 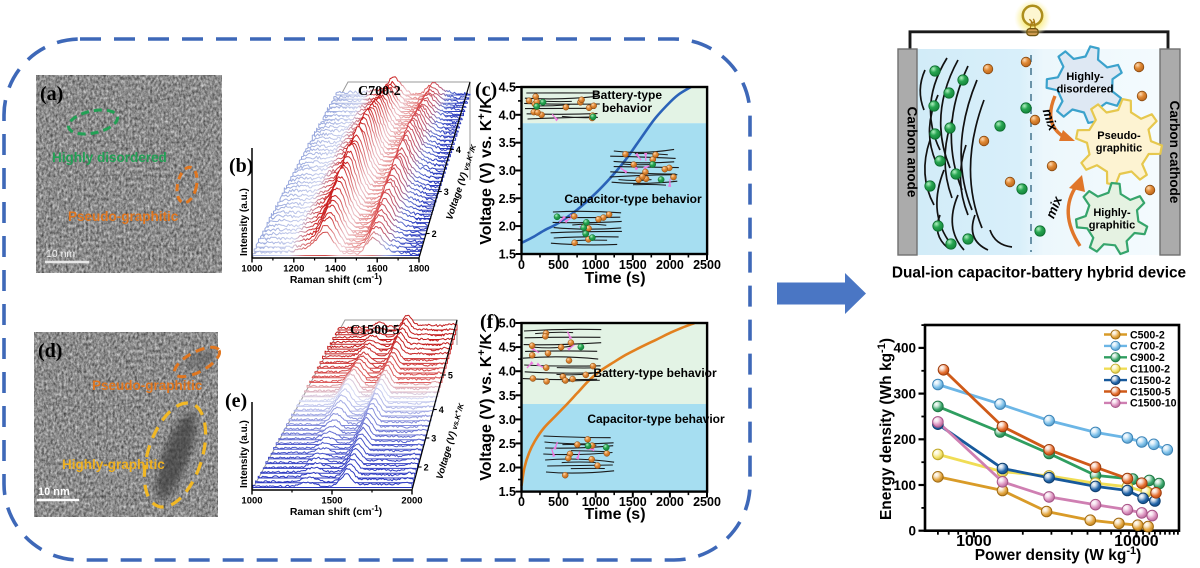 What do you see at coordinates (113, 464) in the screenshot?
I see `svg-text: Highly-graphitic` at bounding box center [113, 464].